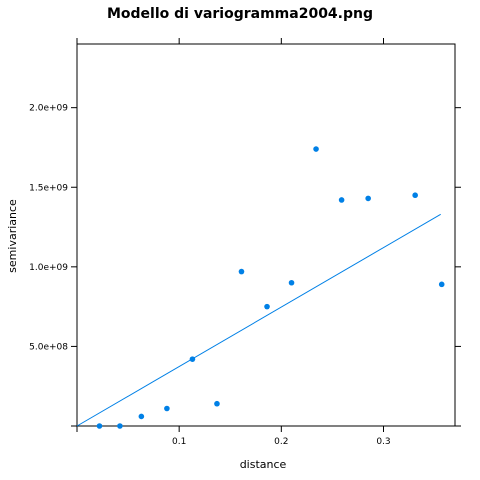 The image size is (480, 480). Describe the element at coordinates (48, 268) in the screenshot. I see `y-tick-label: 1.0e+09` at that location.